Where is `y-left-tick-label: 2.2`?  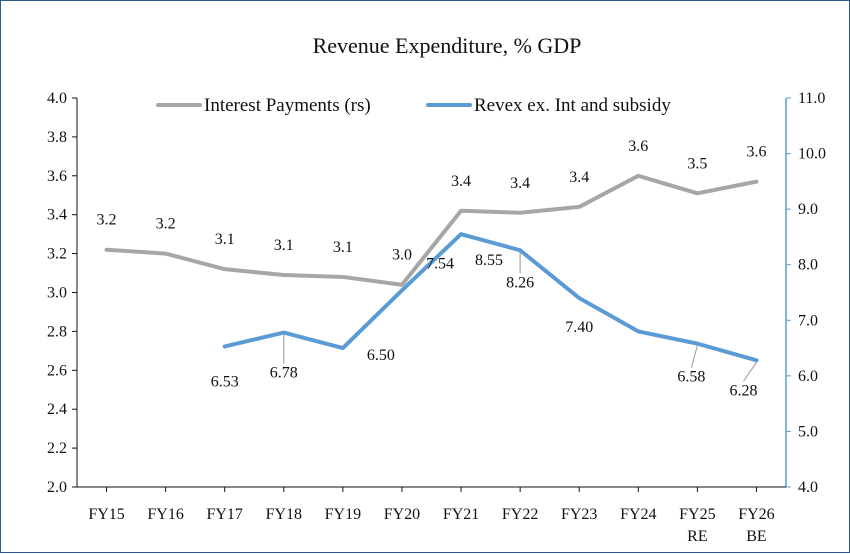
y-left-tick-label: 2.2 is located at coordinates (57, 448).